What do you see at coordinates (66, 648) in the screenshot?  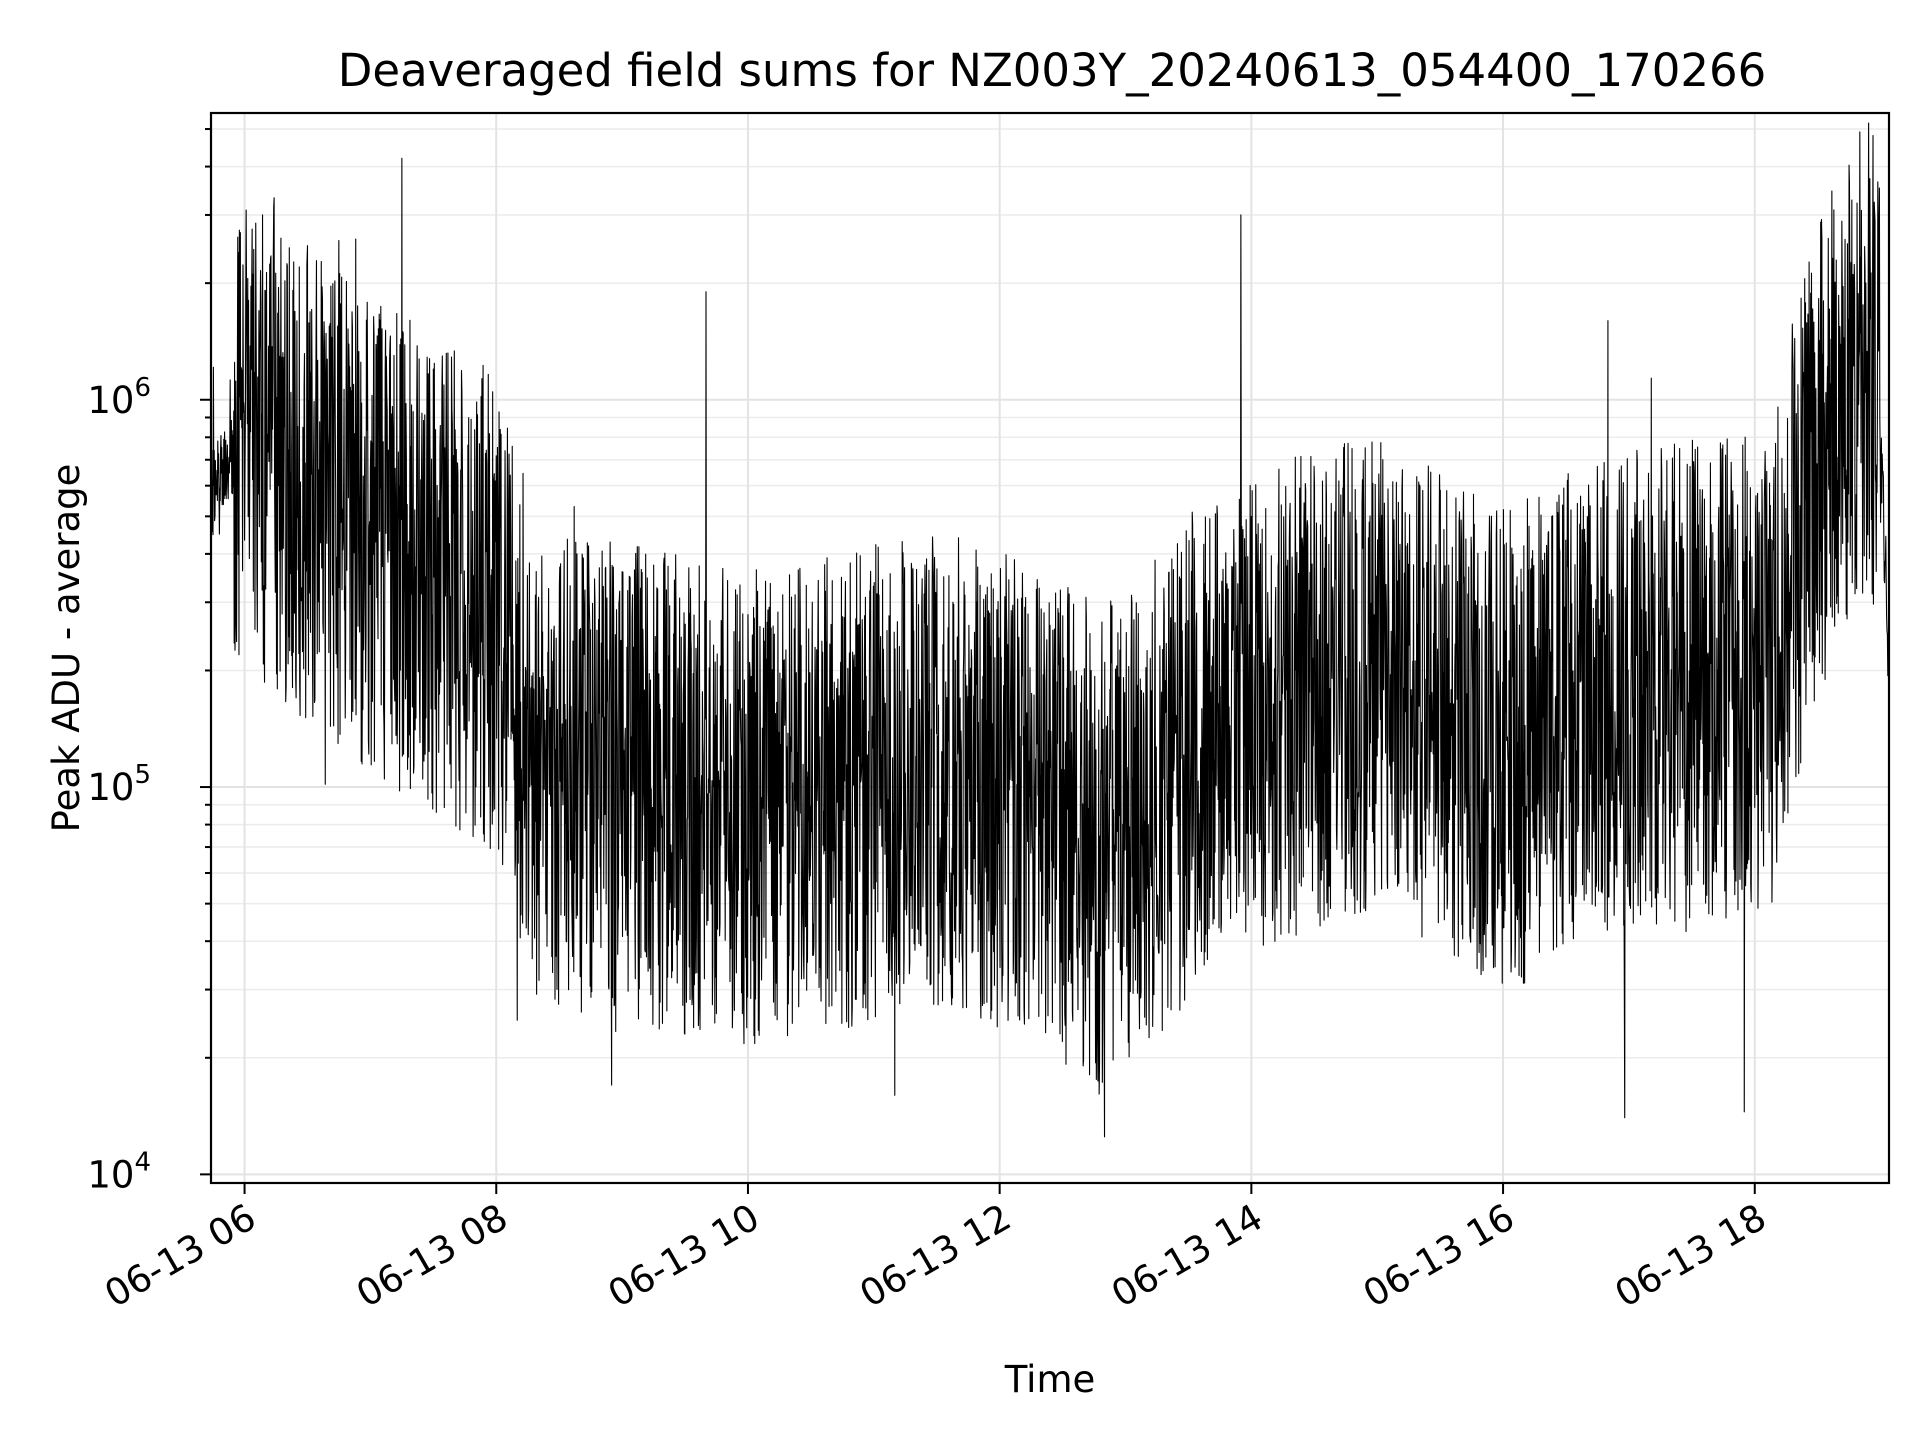 I see `y-axis-label: Peak ADU - average` at bounding box center [66, 648].